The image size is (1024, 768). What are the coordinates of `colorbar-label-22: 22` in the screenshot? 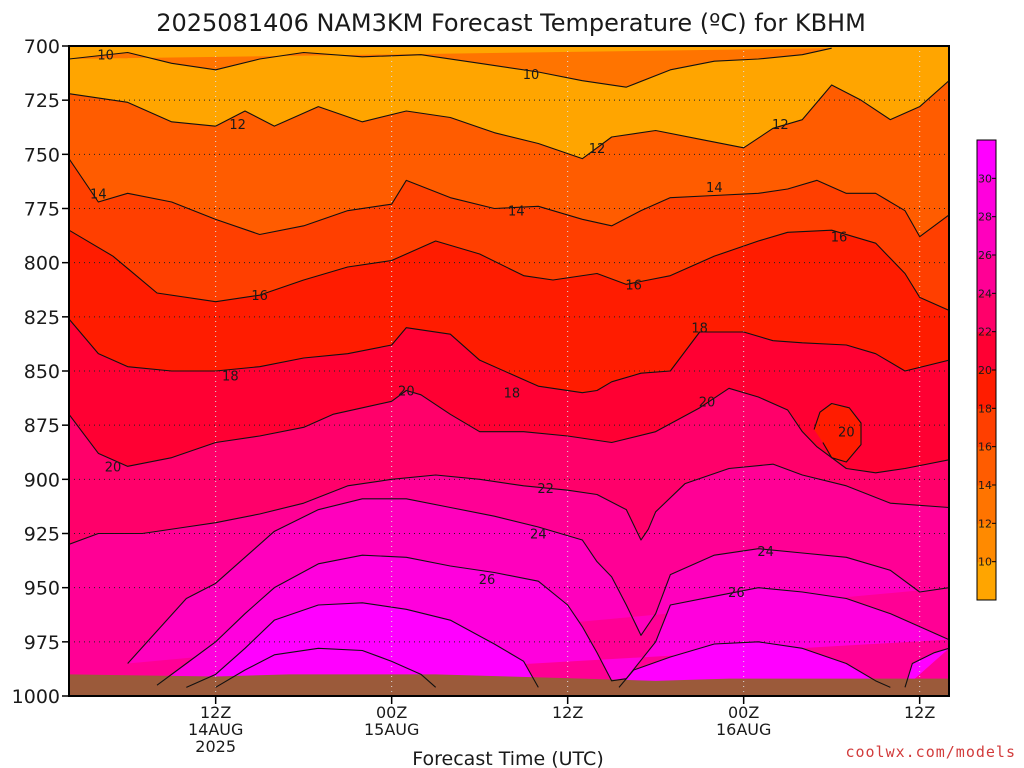 It's located at (985, 332).